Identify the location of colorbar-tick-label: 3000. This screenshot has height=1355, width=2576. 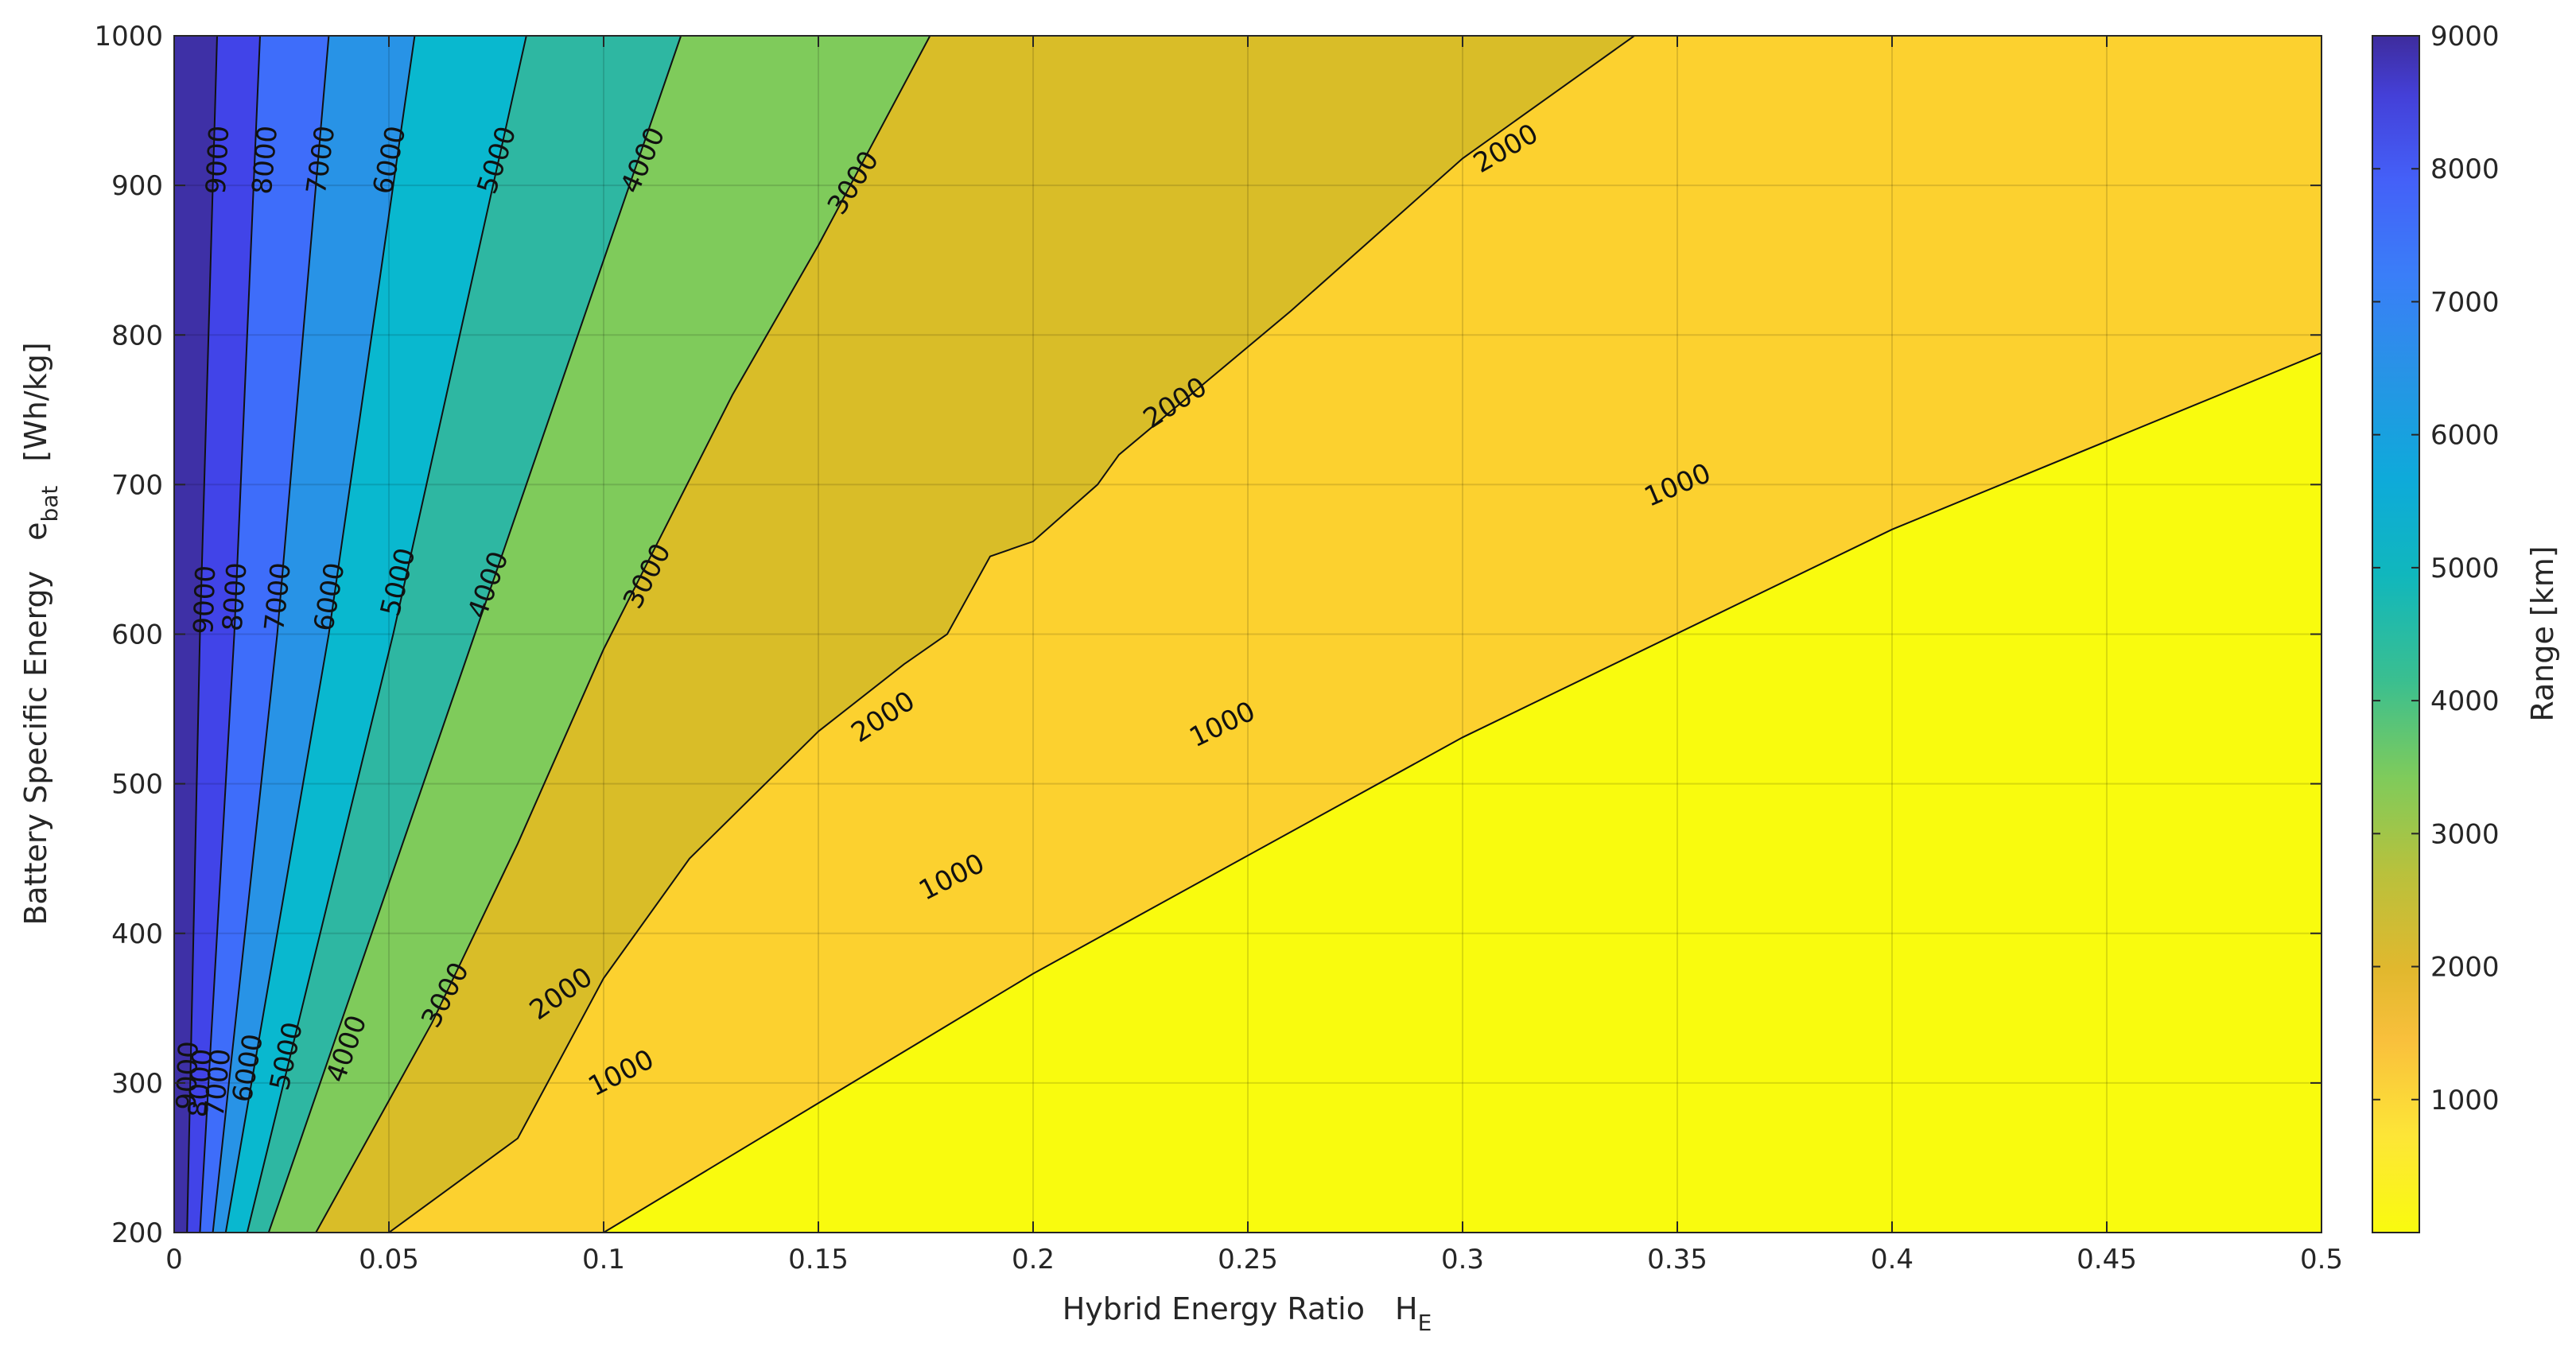
(2465, 834).